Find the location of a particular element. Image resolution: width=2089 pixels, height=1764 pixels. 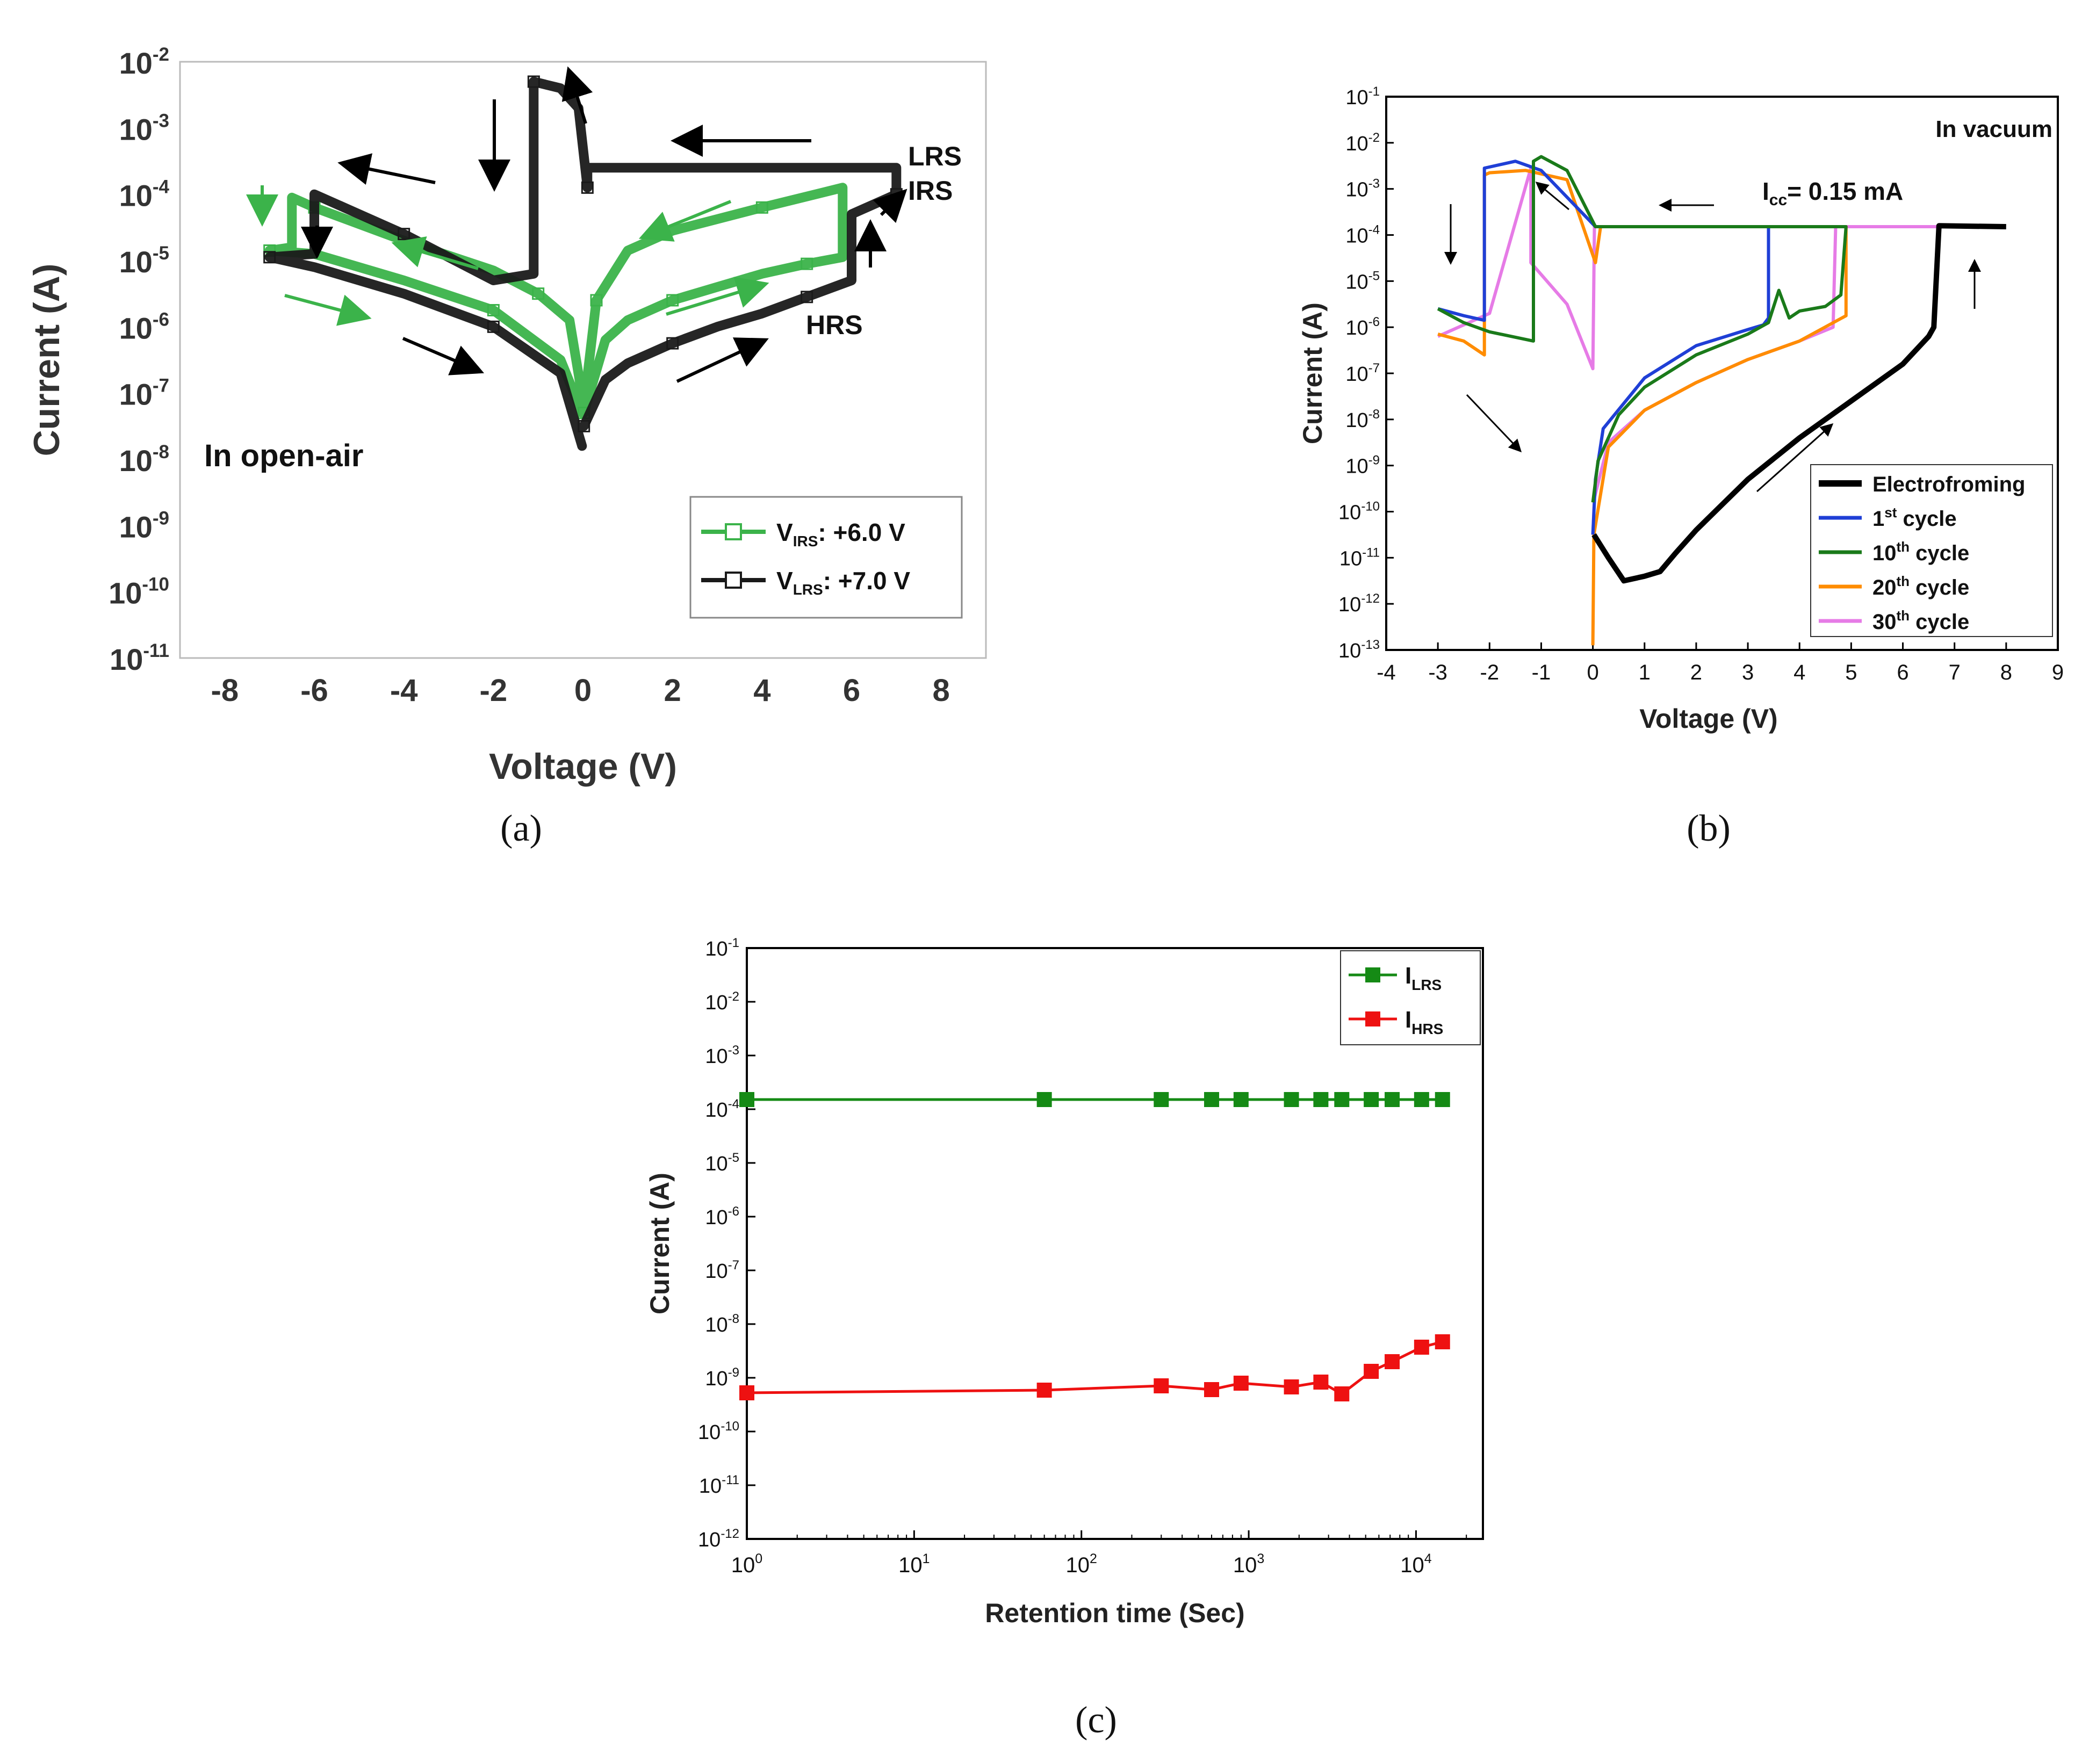

legend-label: 10th cycle is located at coordinates (1920, 552).